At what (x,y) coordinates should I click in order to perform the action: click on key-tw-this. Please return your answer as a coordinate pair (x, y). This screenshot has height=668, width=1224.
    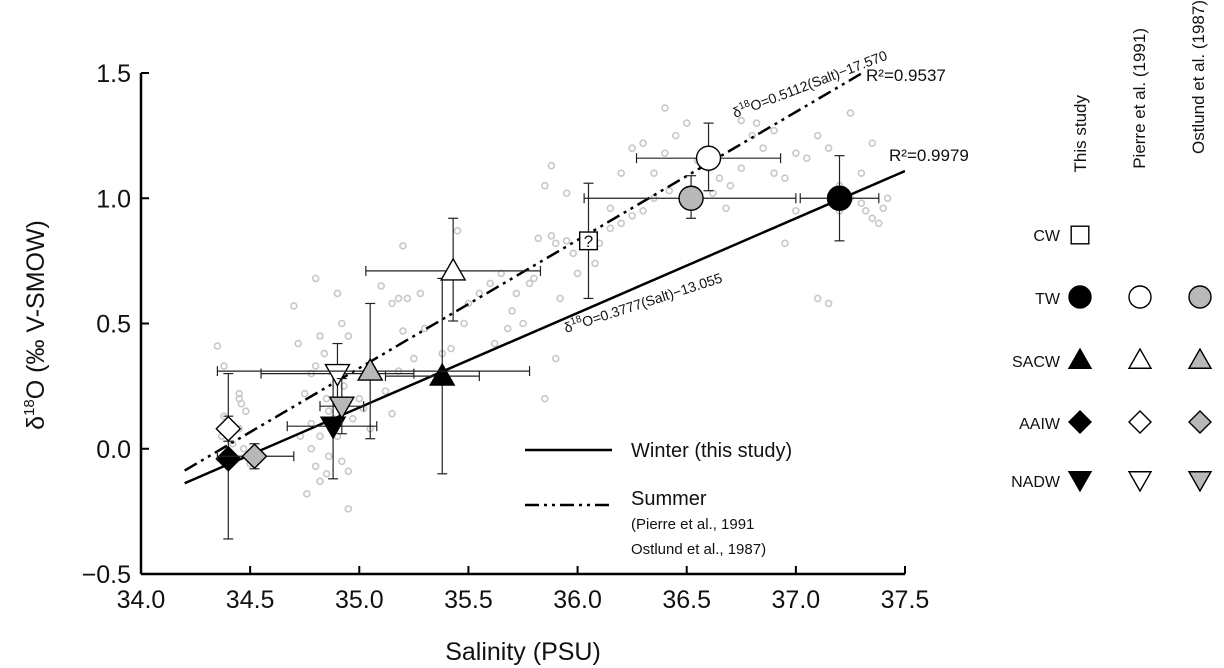
    Looking at the image, I should click on (1080, 297).